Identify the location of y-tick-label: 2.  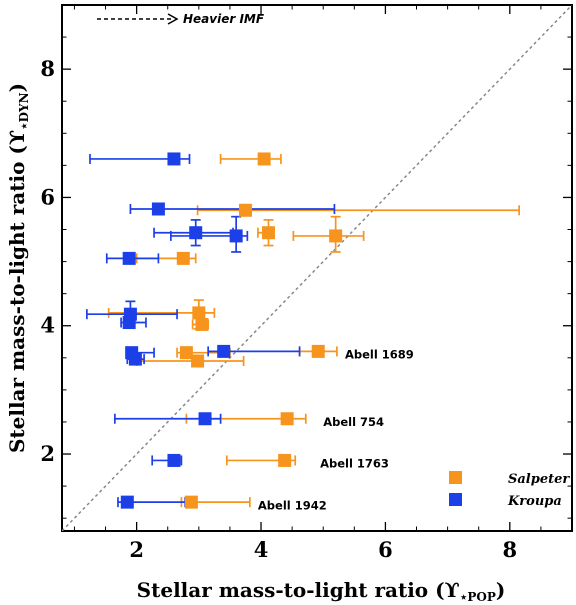
(47, 453).